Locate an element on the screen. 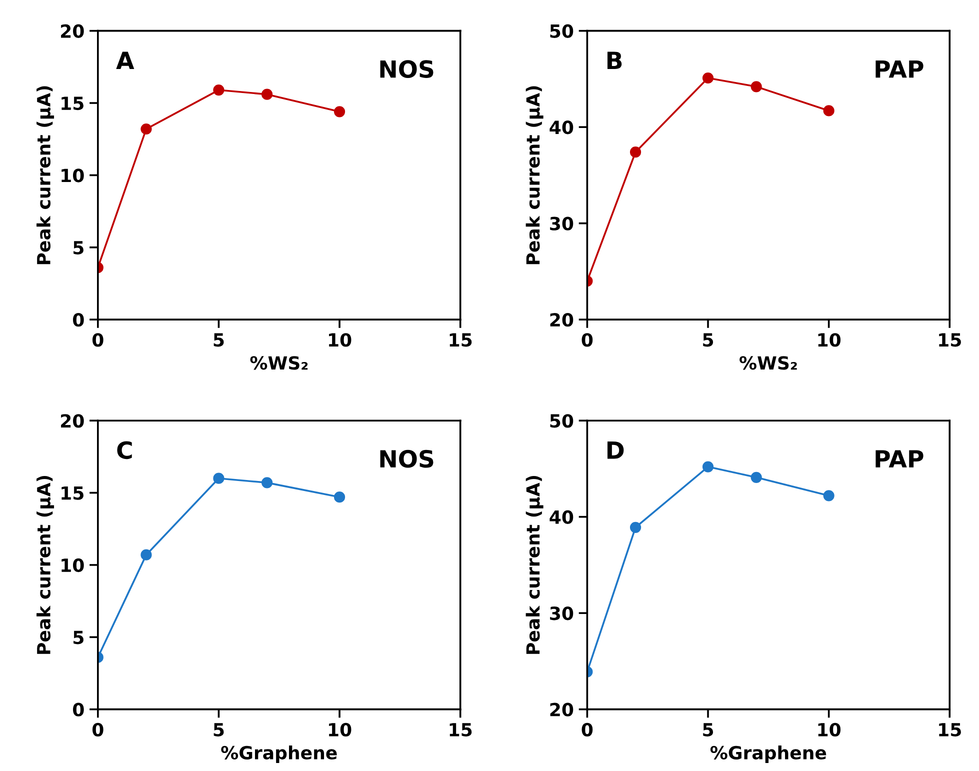 The width and height of the screenshot is (979, 771). annotation: C is located at coordinates (124, 450).